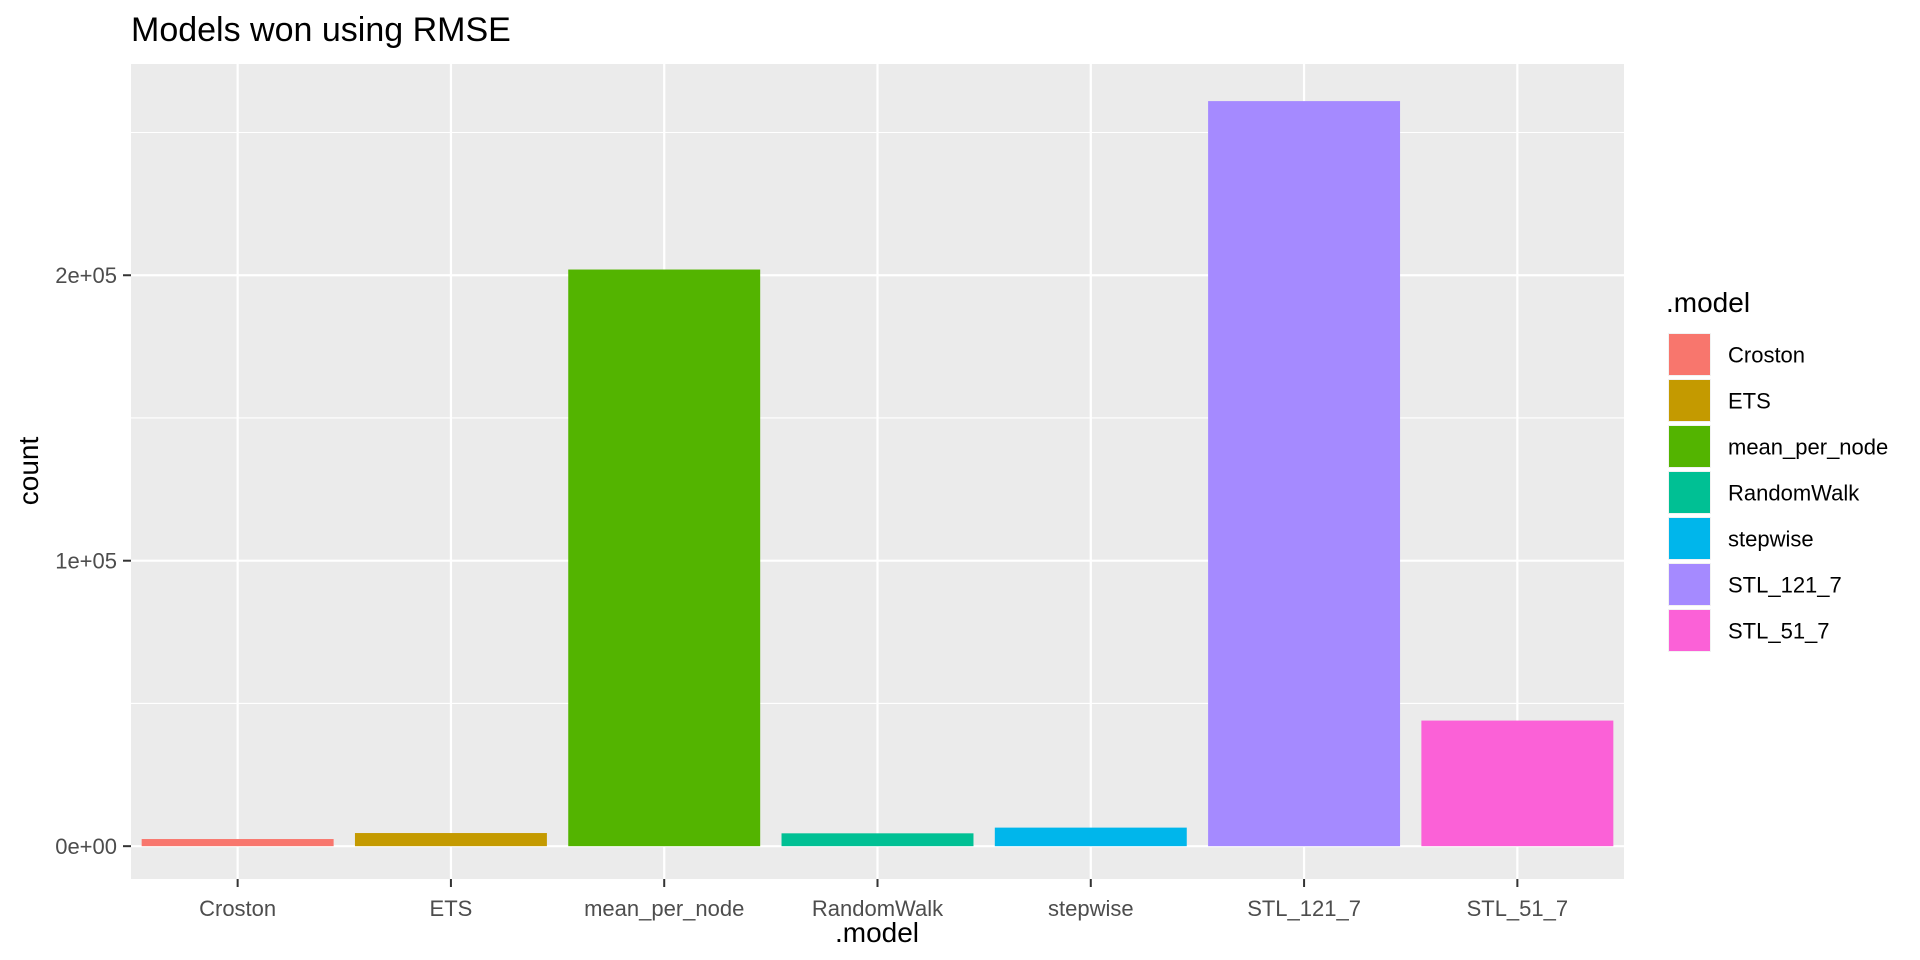 Image resolution: width=1920 pixels, height=960 pixels. Describe the element at coordinates (451, 908) in the screenshot. I see `x-tick-label: ETS` at that location.